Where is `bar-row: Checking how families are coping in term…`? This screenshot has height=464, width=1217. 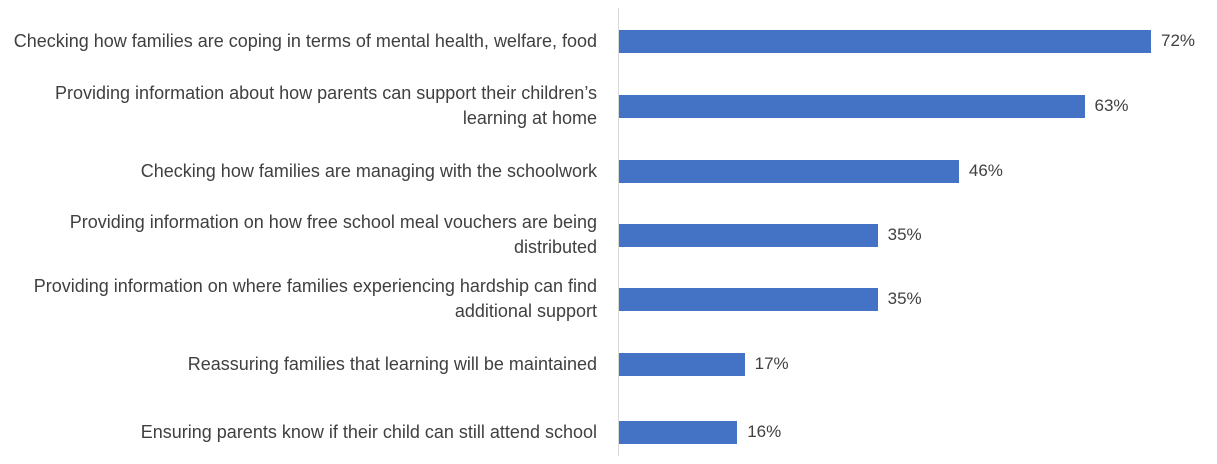
bar-row: Checking how families are coping in term… is located at coordinates (608, 41).